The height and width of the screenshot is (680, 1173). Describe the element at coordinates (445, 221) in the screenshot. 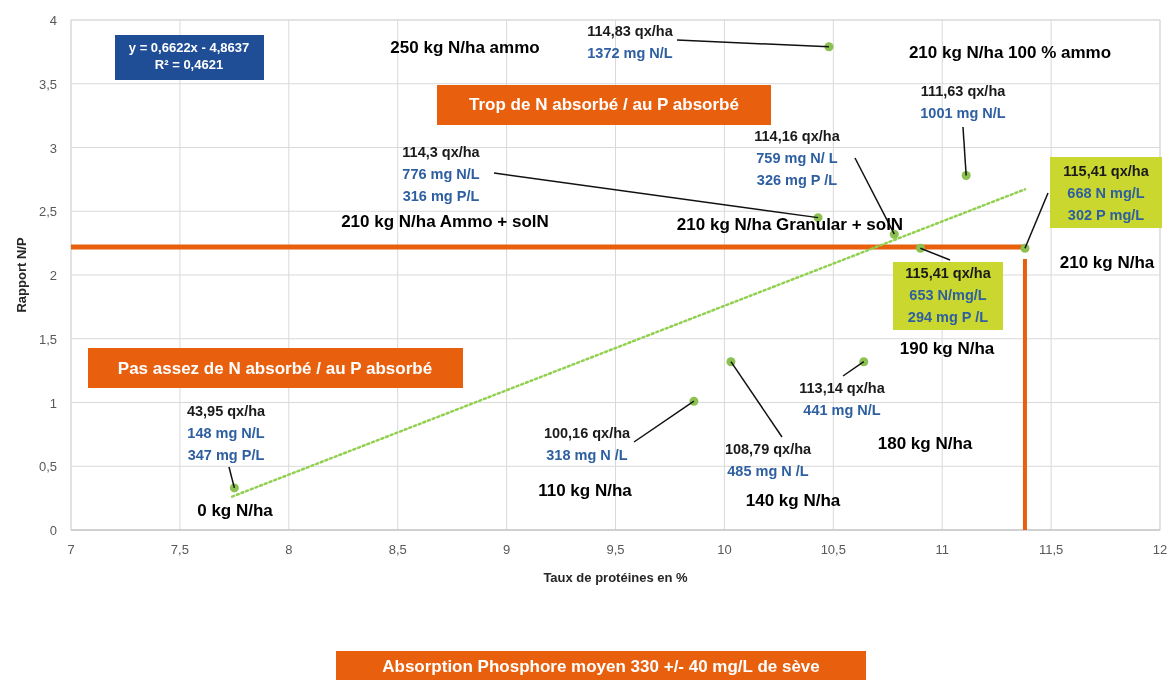

I see `annotation: 210 kg N/ha Ammo + solN` at that location.